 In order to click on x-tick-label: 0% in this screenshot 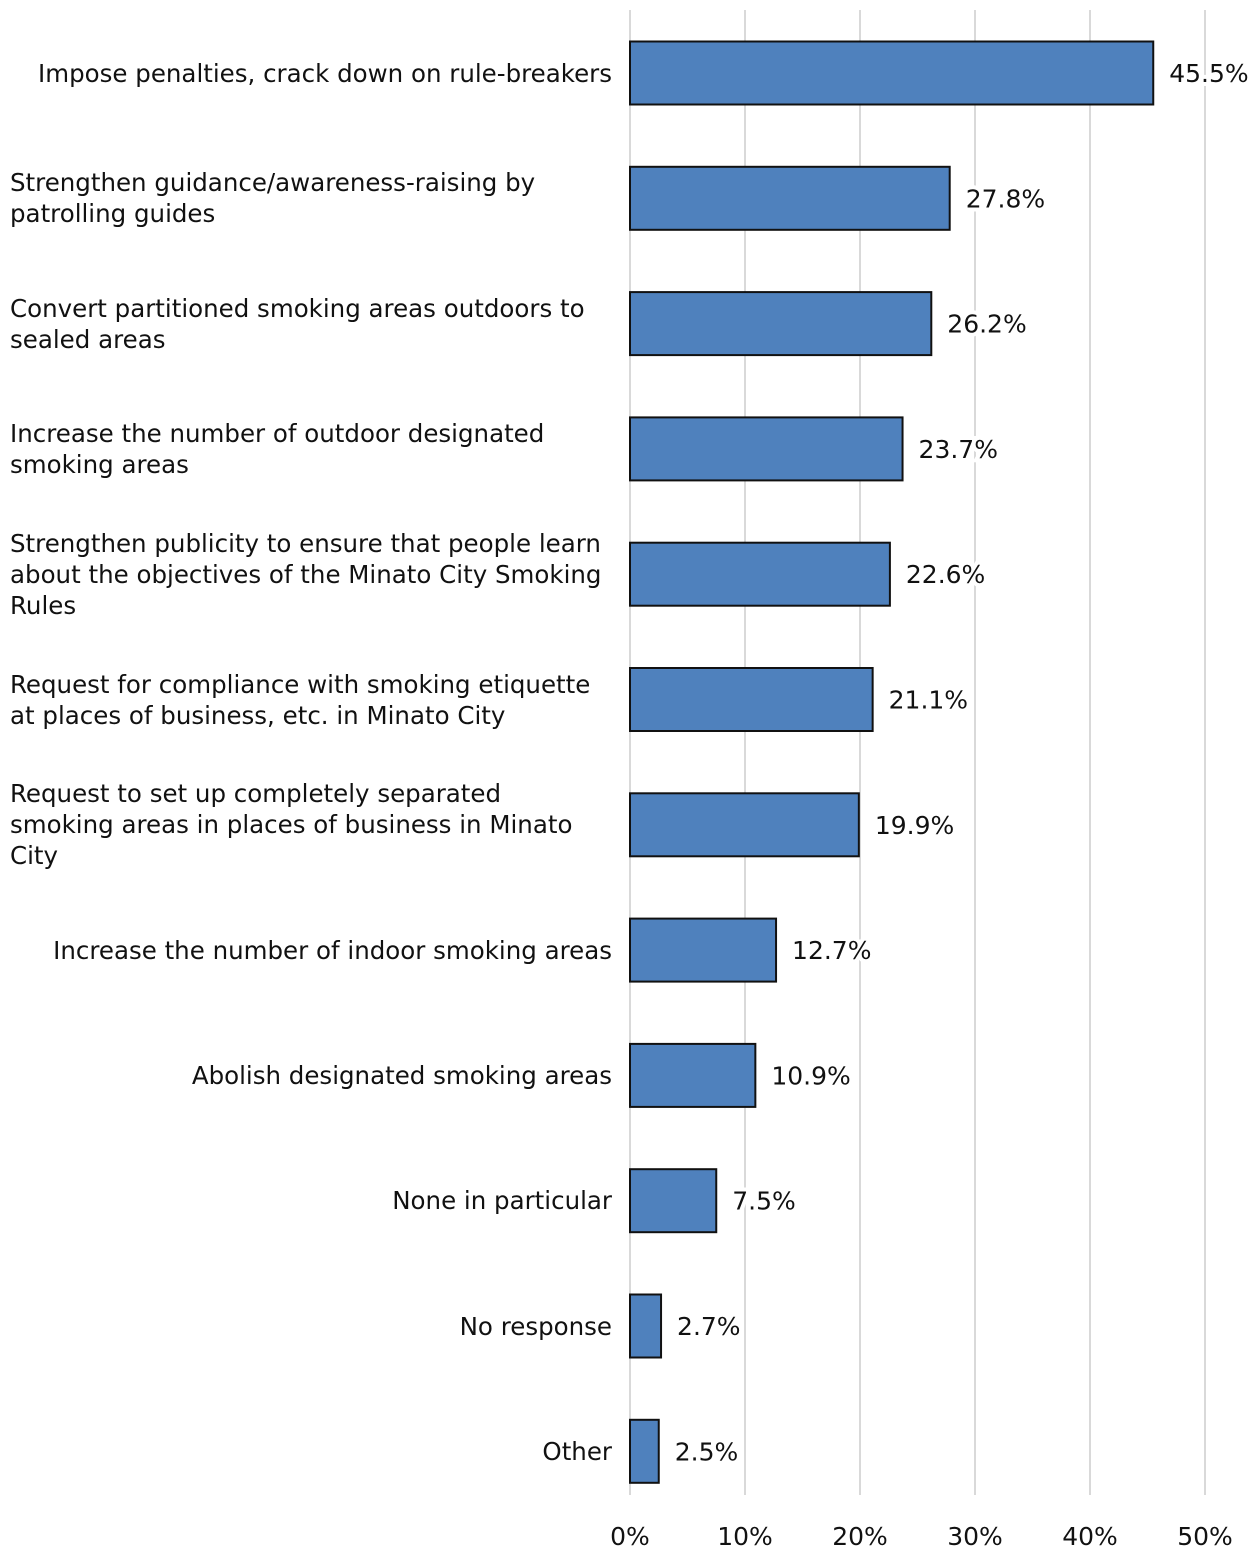, I will do `click(630, 1536)`.